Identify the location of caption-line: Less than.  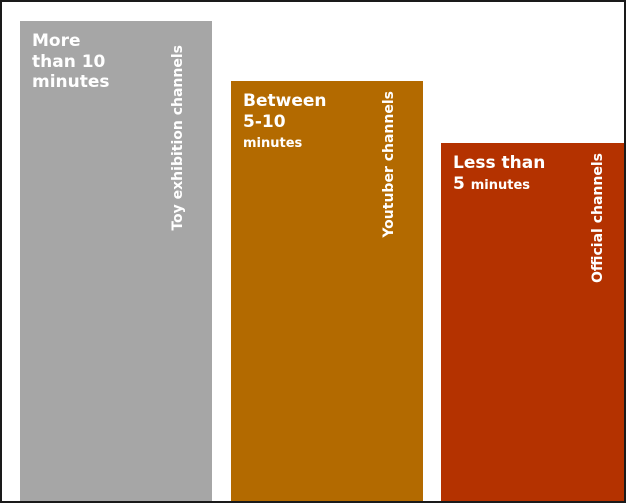
(499, 163).